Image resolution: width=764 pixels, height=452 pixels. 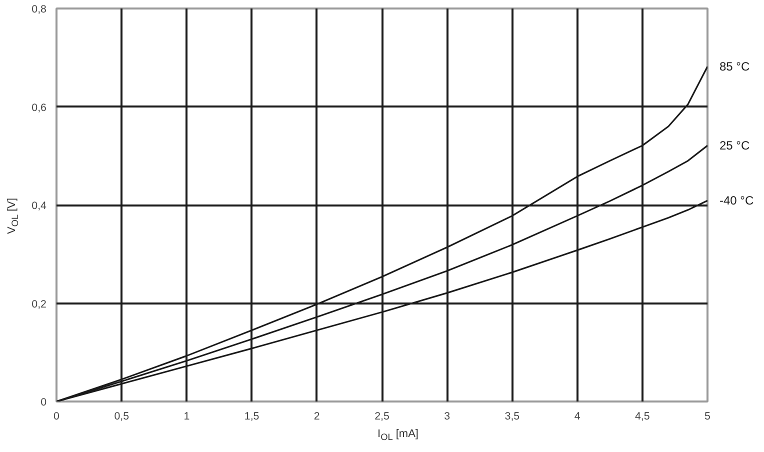 What do you see at coordinates (735, 66) in the screenshot?
I see `series-label: 85 °C` at bounding box center [735, 66].